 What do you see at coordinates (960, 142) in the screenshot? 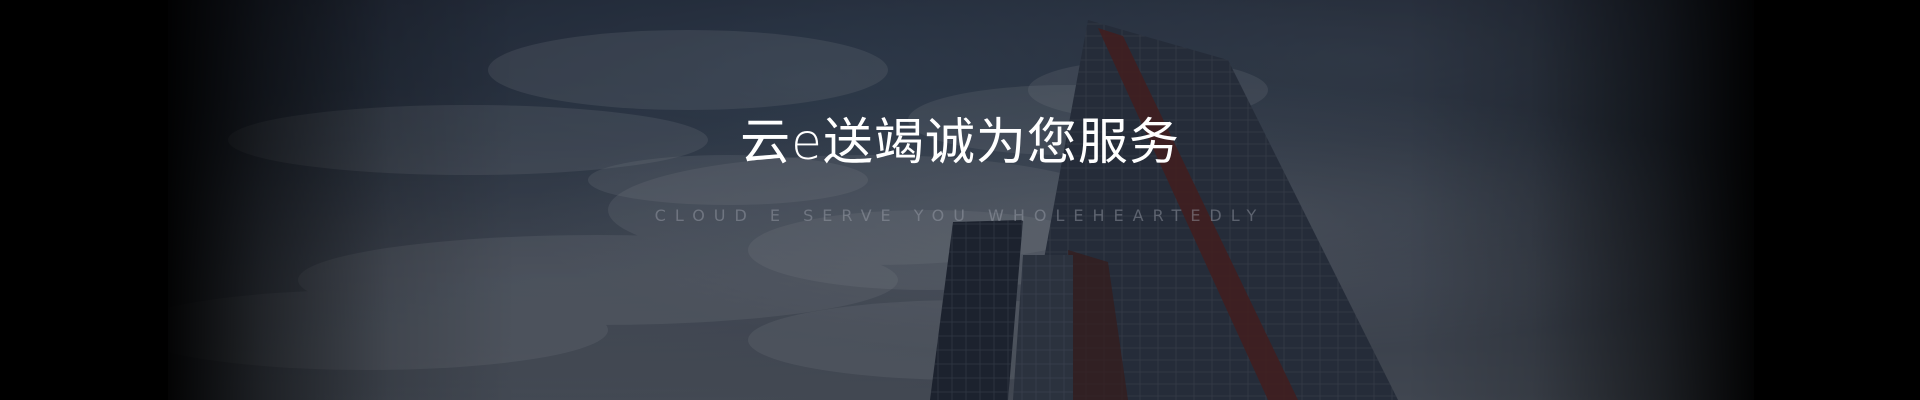
I see `banner-title: 云e送竭诚为您服务` at bounding box center [960, 142].